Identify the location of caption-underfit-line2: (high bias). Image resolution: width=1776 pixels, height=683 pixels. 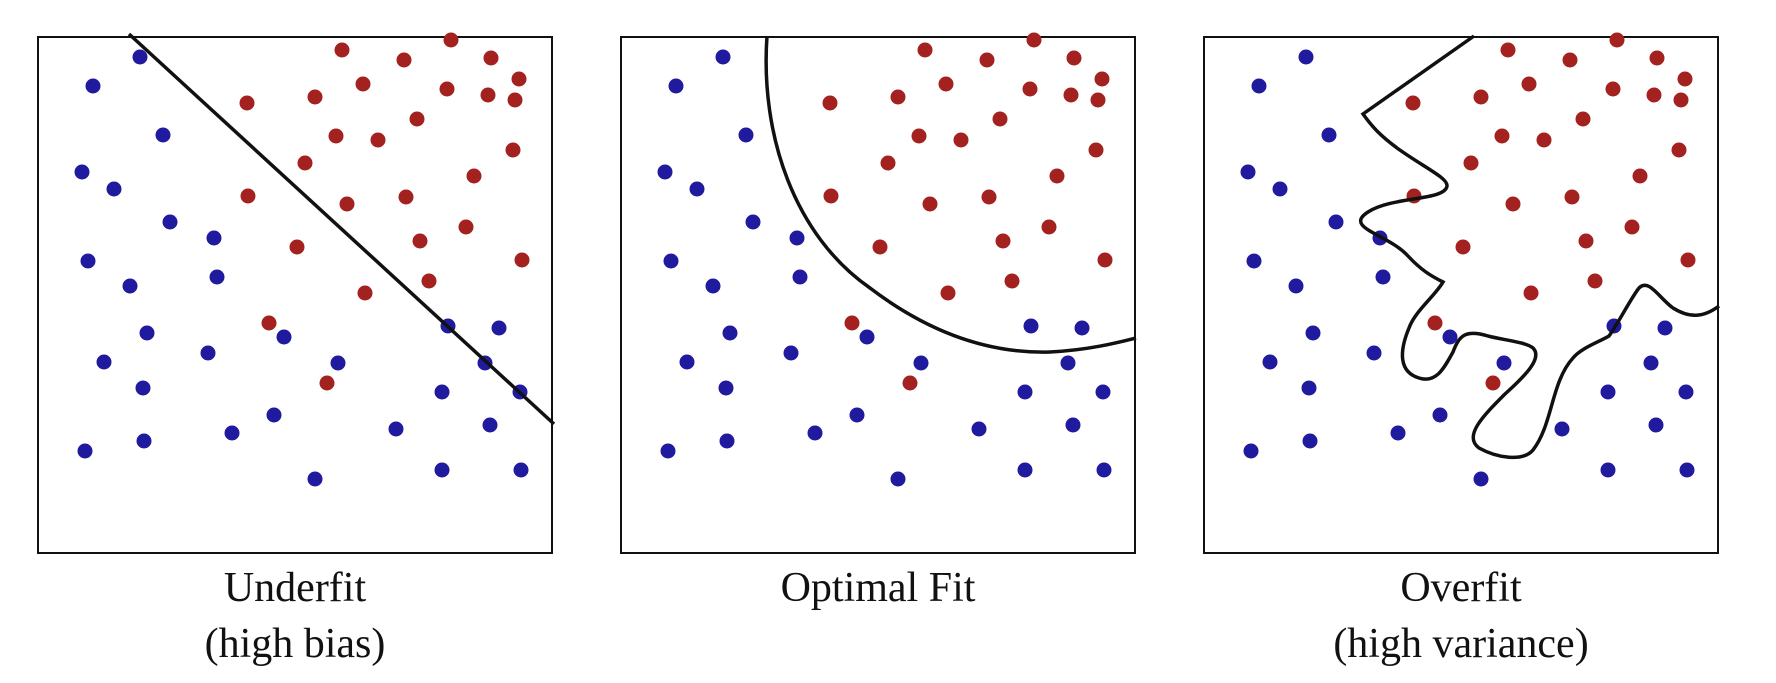
(295, 644).